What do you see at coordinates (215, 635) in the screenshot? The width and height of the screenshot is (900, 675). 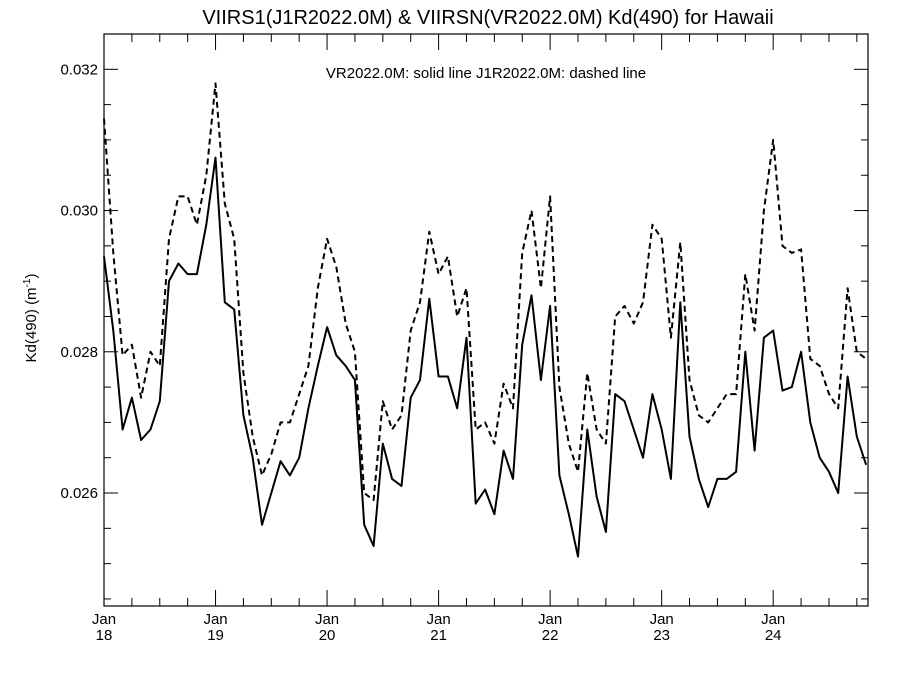 I see `x-tick-label-year: 19` at bounding box center [215, 635].